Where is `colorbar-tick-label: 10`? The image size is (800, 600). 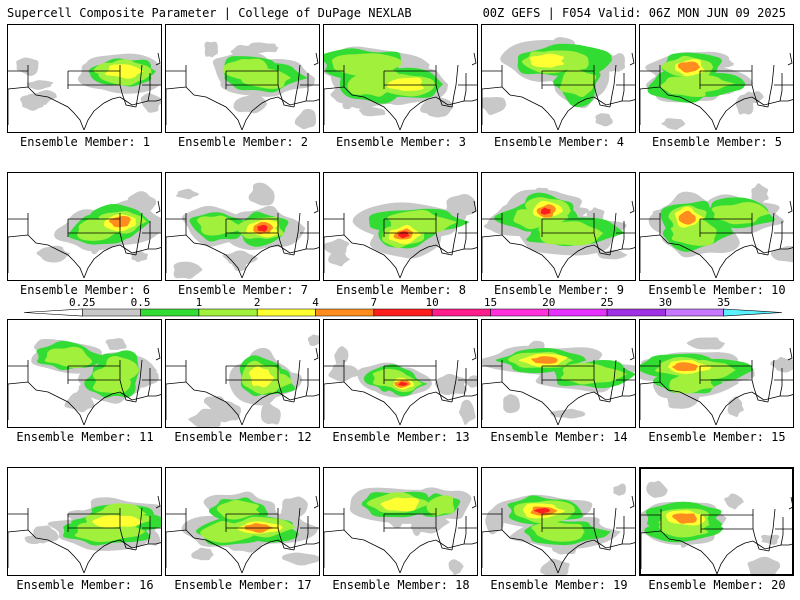 colorbar-tick-label: 10 is located at coordinates (432, 302).